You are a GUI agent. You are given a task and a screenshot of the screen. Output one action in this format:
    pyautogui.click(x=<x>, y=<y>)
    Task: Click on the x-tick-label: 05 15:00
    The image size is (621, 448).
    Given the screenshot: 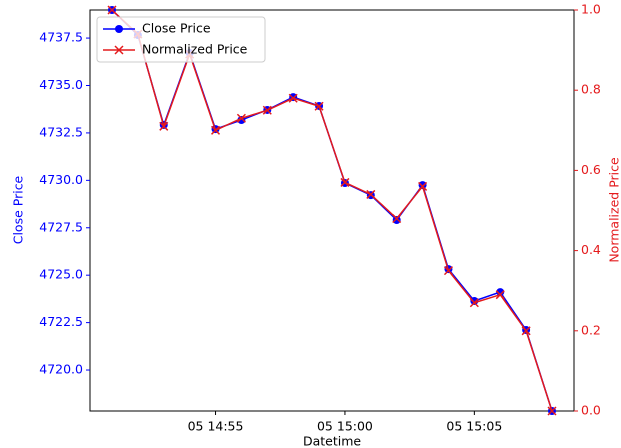 What is the action you would take?
    pyautogui.click(x=345, y=426)
    